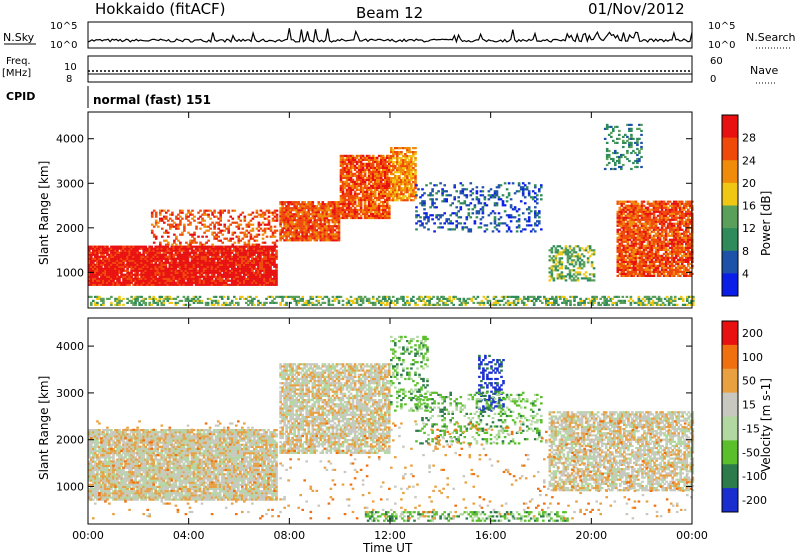  I want to click on nsky-tick-bottom: 10^0, so click(63, 45).